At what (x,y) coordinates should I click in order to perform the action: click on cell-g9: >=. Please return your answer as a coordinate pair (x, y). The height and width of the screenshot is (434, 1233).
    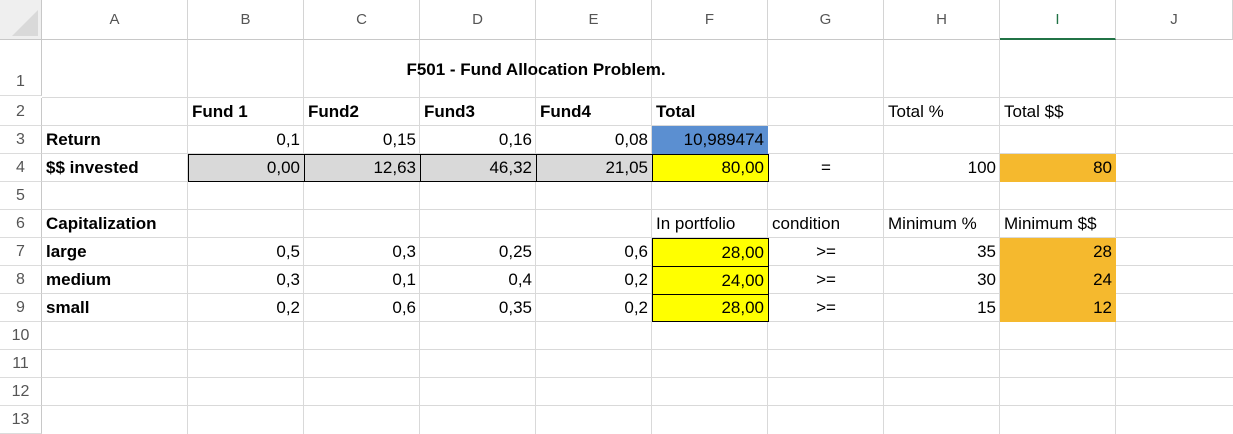
    Looking at the image, I should click on (826, 307).